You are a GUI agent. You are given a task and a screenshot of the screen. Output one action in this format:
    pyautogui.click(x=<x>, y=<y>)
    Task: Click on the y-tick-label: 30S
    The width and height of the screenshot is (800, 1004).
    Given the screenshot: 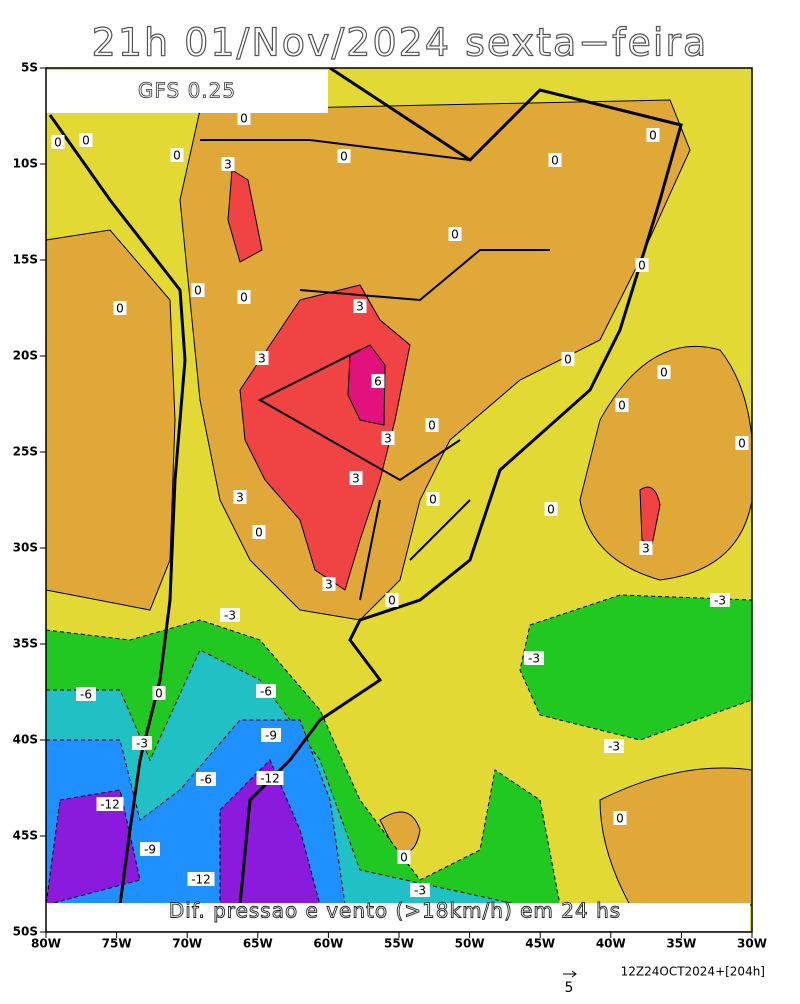 What is the action you would take?
    pyautogui.click(x=25, y=548)
    